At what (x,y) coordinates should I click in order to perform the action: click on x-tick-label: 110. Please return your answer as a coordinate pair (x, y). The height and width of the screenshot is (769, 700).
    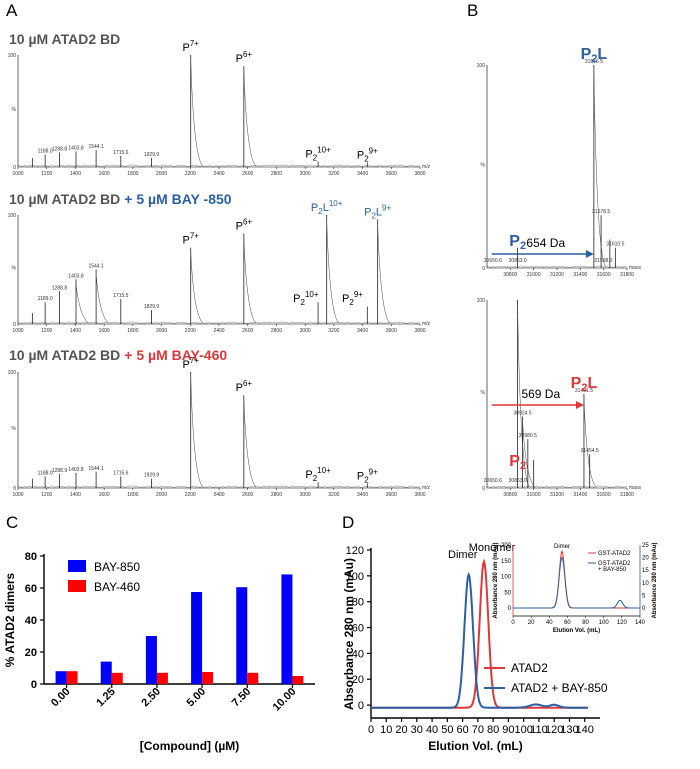
    Looking at the image, I should click on (539, 730).